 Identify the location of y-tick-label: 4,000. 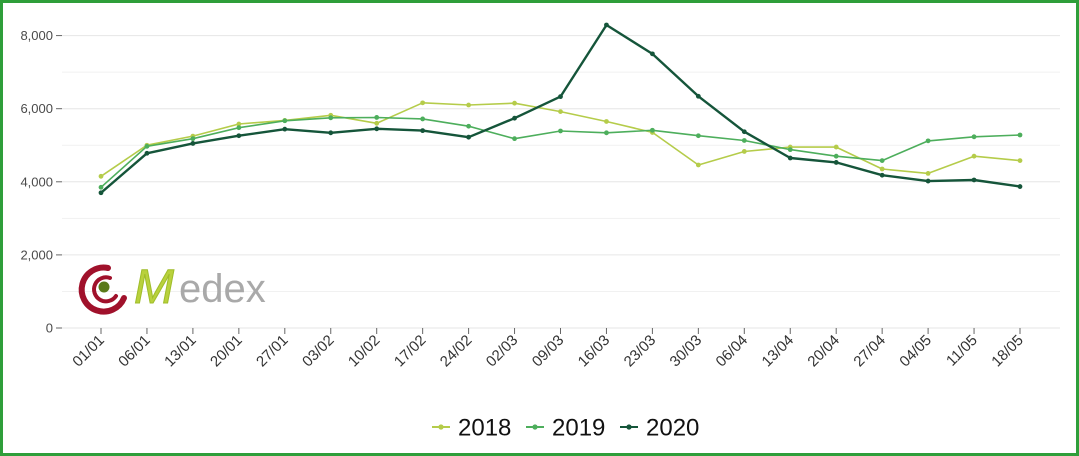
(36, 181).